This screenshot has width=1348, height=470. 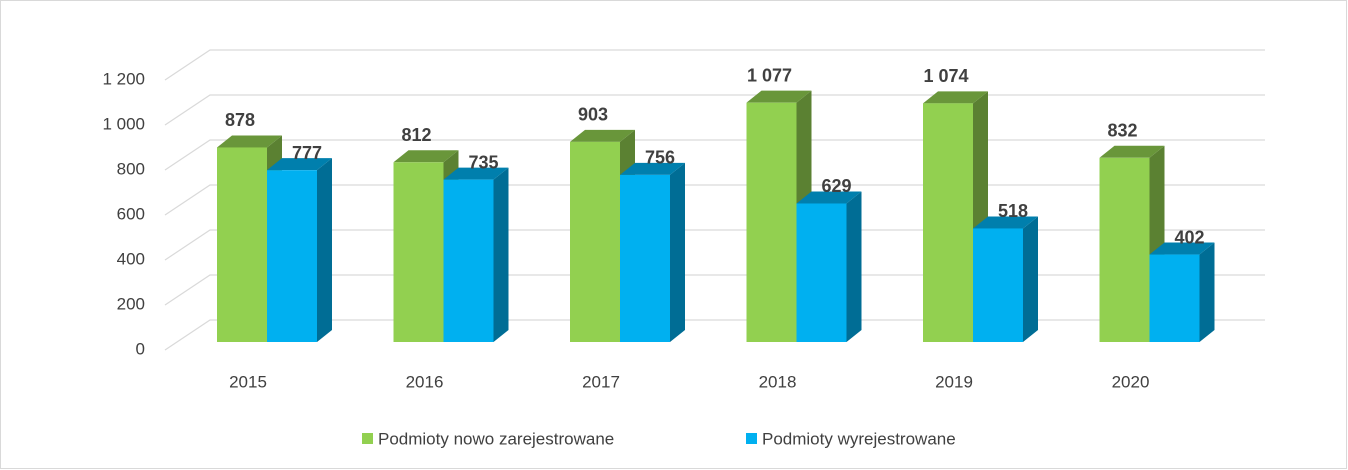 I want to click on x-tick-label: 2017, so click(x=601, y=381).